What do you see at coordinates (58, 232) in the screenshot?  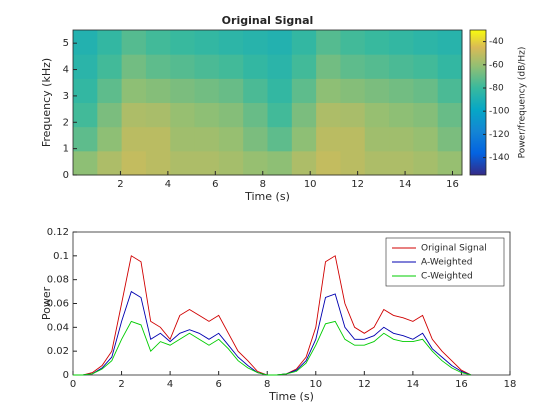 I see `y-tick-label: 0.12` at bounding box center [58, 232].